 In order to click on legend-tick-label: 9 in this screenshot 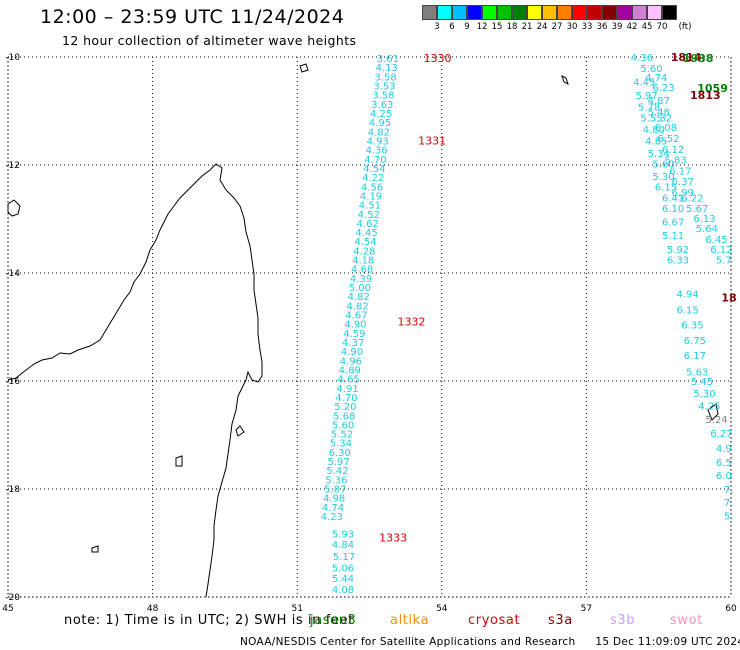, I will do `click(467, 27)`.